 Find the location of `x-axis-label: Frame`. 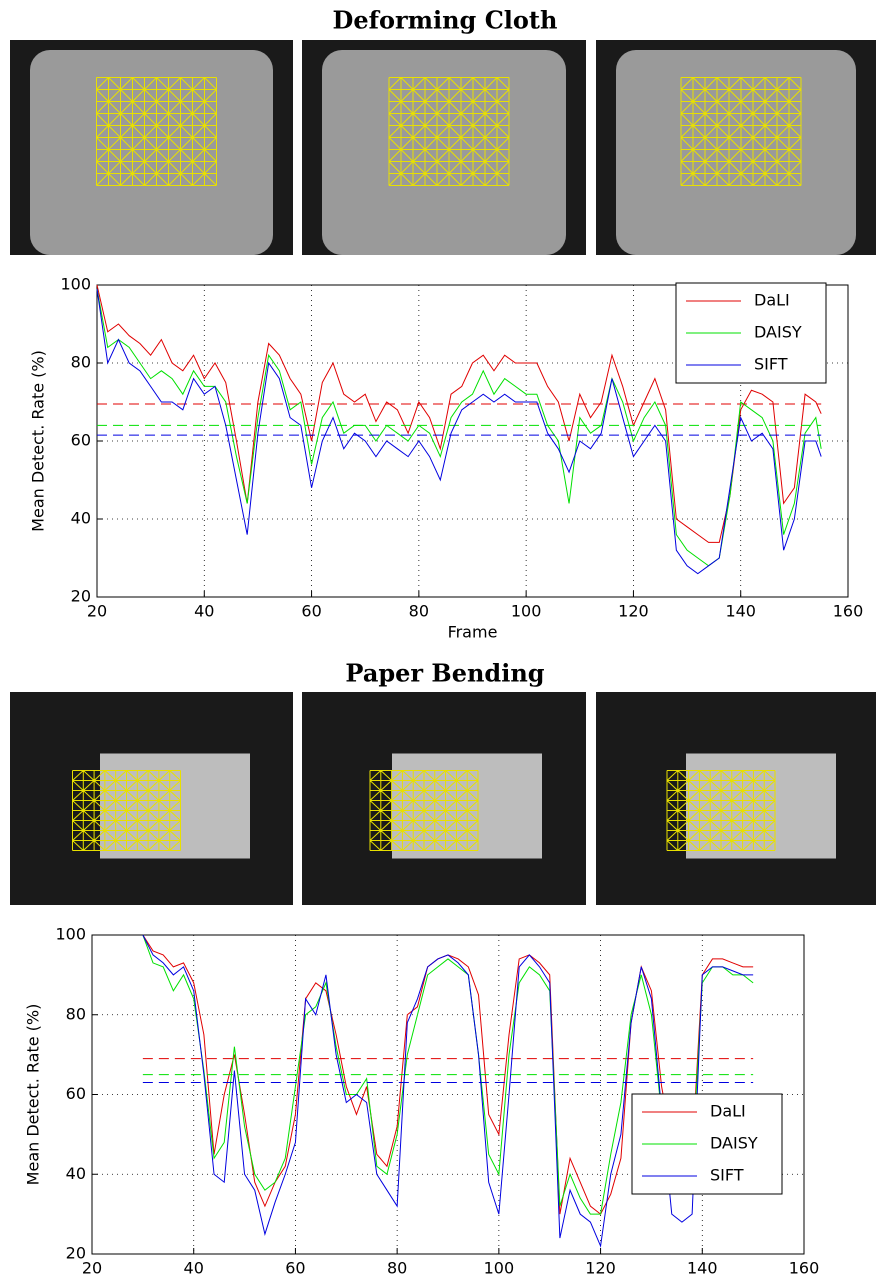

x-axis-label: Frame is located at coordinates (473, 632).